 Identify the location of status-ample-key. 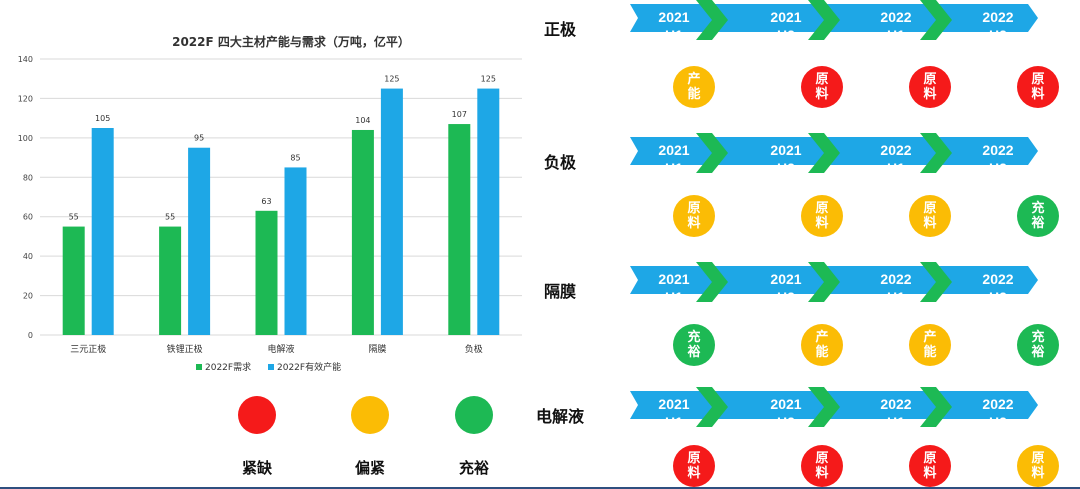
(474, 415).